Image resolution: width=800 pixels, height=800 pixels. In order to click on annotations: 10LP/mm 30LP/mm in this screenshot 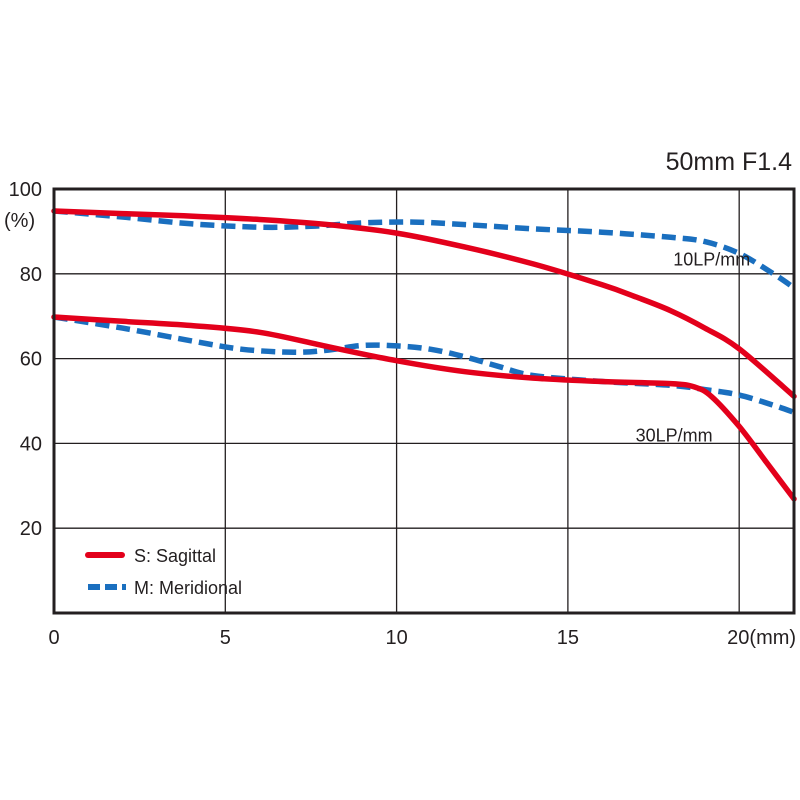, I will do `click(693, 347)`.